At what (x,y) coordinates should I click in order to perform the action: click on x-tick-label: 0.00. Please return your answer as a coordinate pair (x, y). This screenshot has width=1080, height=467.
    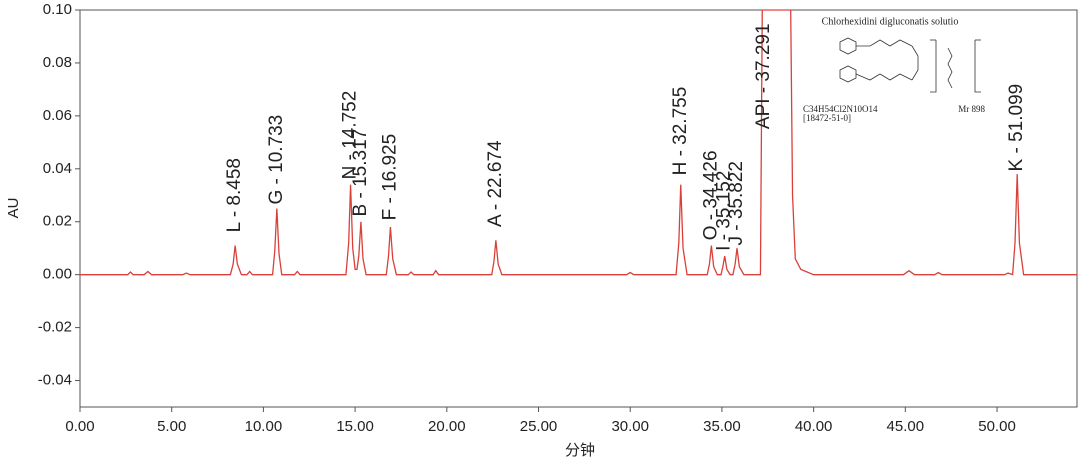
    Looking at the image, I should click on (79, 426).